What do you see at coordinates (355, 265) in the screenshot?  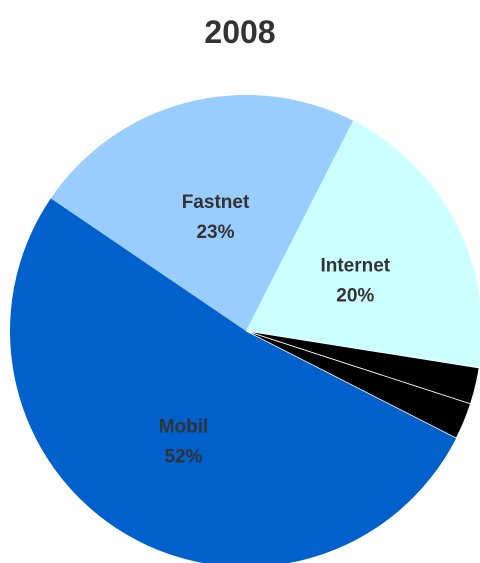 I see `slice-label-internet: Internet` at bounding box center [355, 265].